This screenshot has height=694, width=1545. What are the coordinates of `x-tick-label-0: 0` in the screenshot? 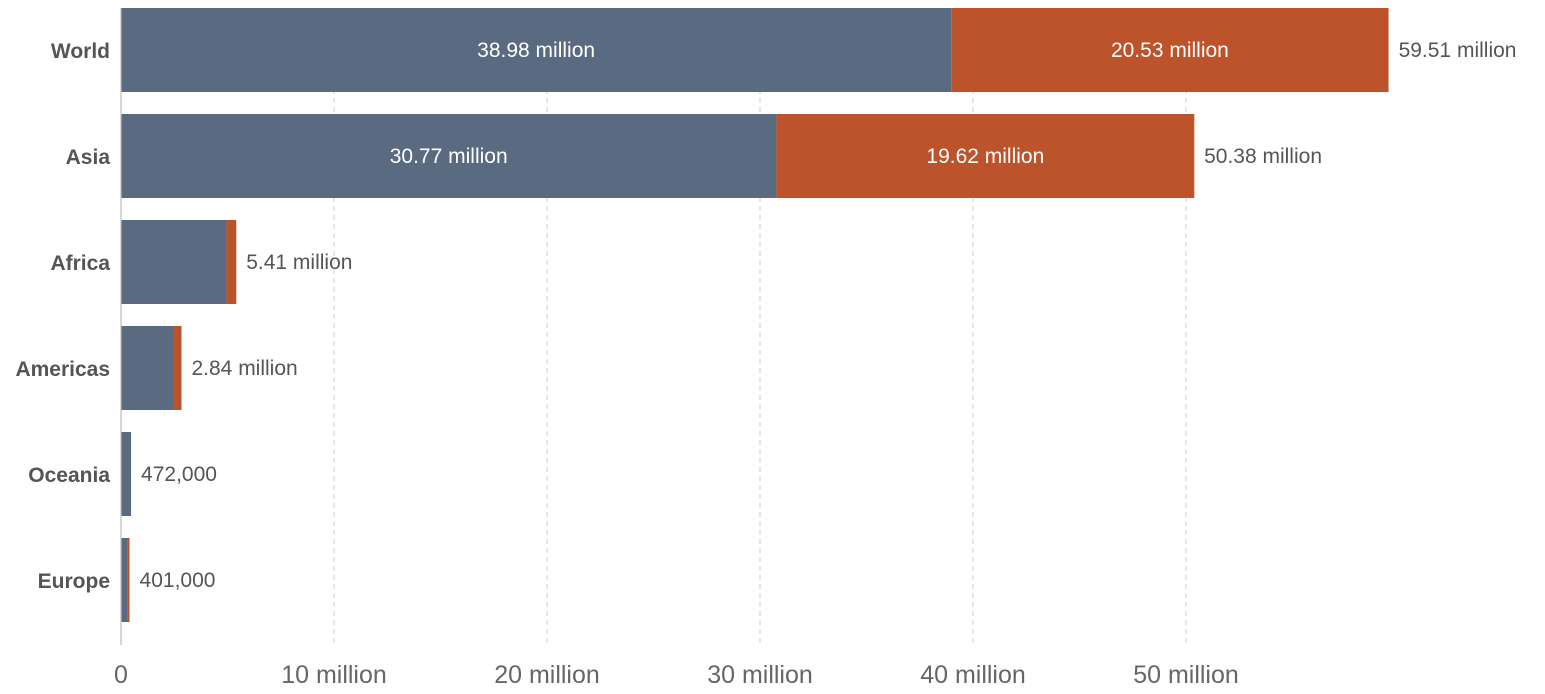 It's located at (121, 675).